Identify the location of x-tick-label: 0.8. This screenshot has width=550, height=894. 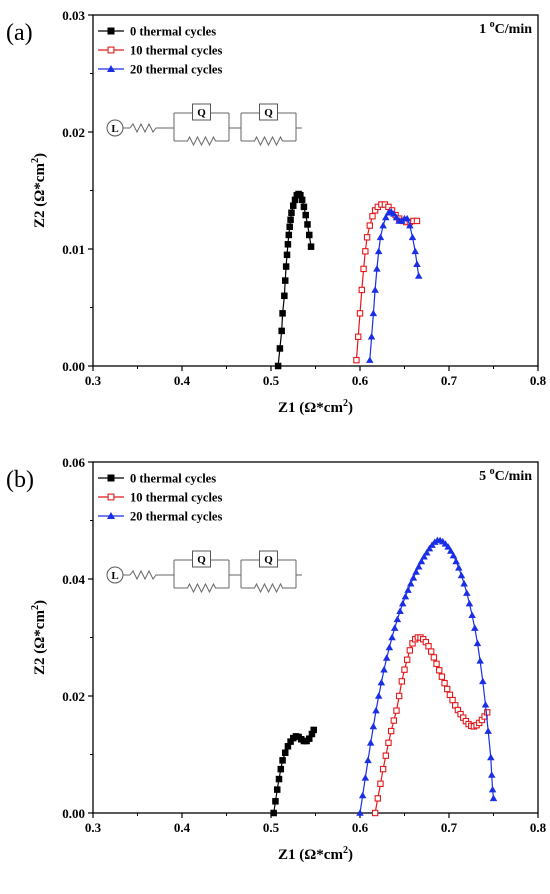
(538, 380).